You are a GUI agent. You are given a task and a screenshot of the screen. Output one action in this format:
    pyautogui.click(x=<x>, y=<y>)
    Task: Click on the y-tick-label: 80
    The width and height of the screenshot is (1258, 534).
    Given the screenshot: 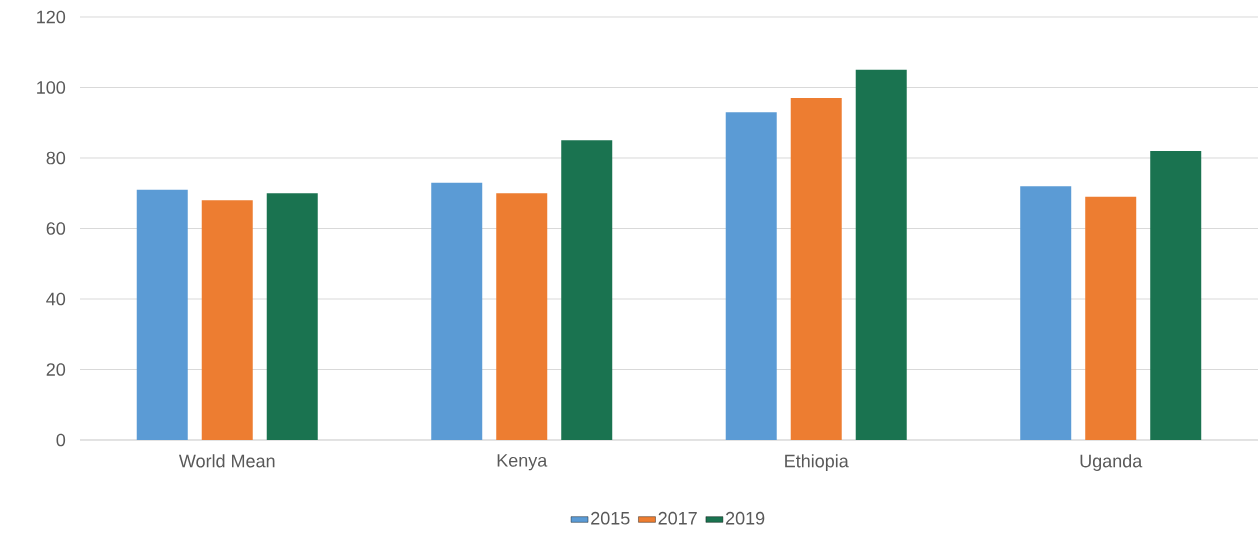 What is the action you would take?
    pyautogui.click(x=56, y=158)
    